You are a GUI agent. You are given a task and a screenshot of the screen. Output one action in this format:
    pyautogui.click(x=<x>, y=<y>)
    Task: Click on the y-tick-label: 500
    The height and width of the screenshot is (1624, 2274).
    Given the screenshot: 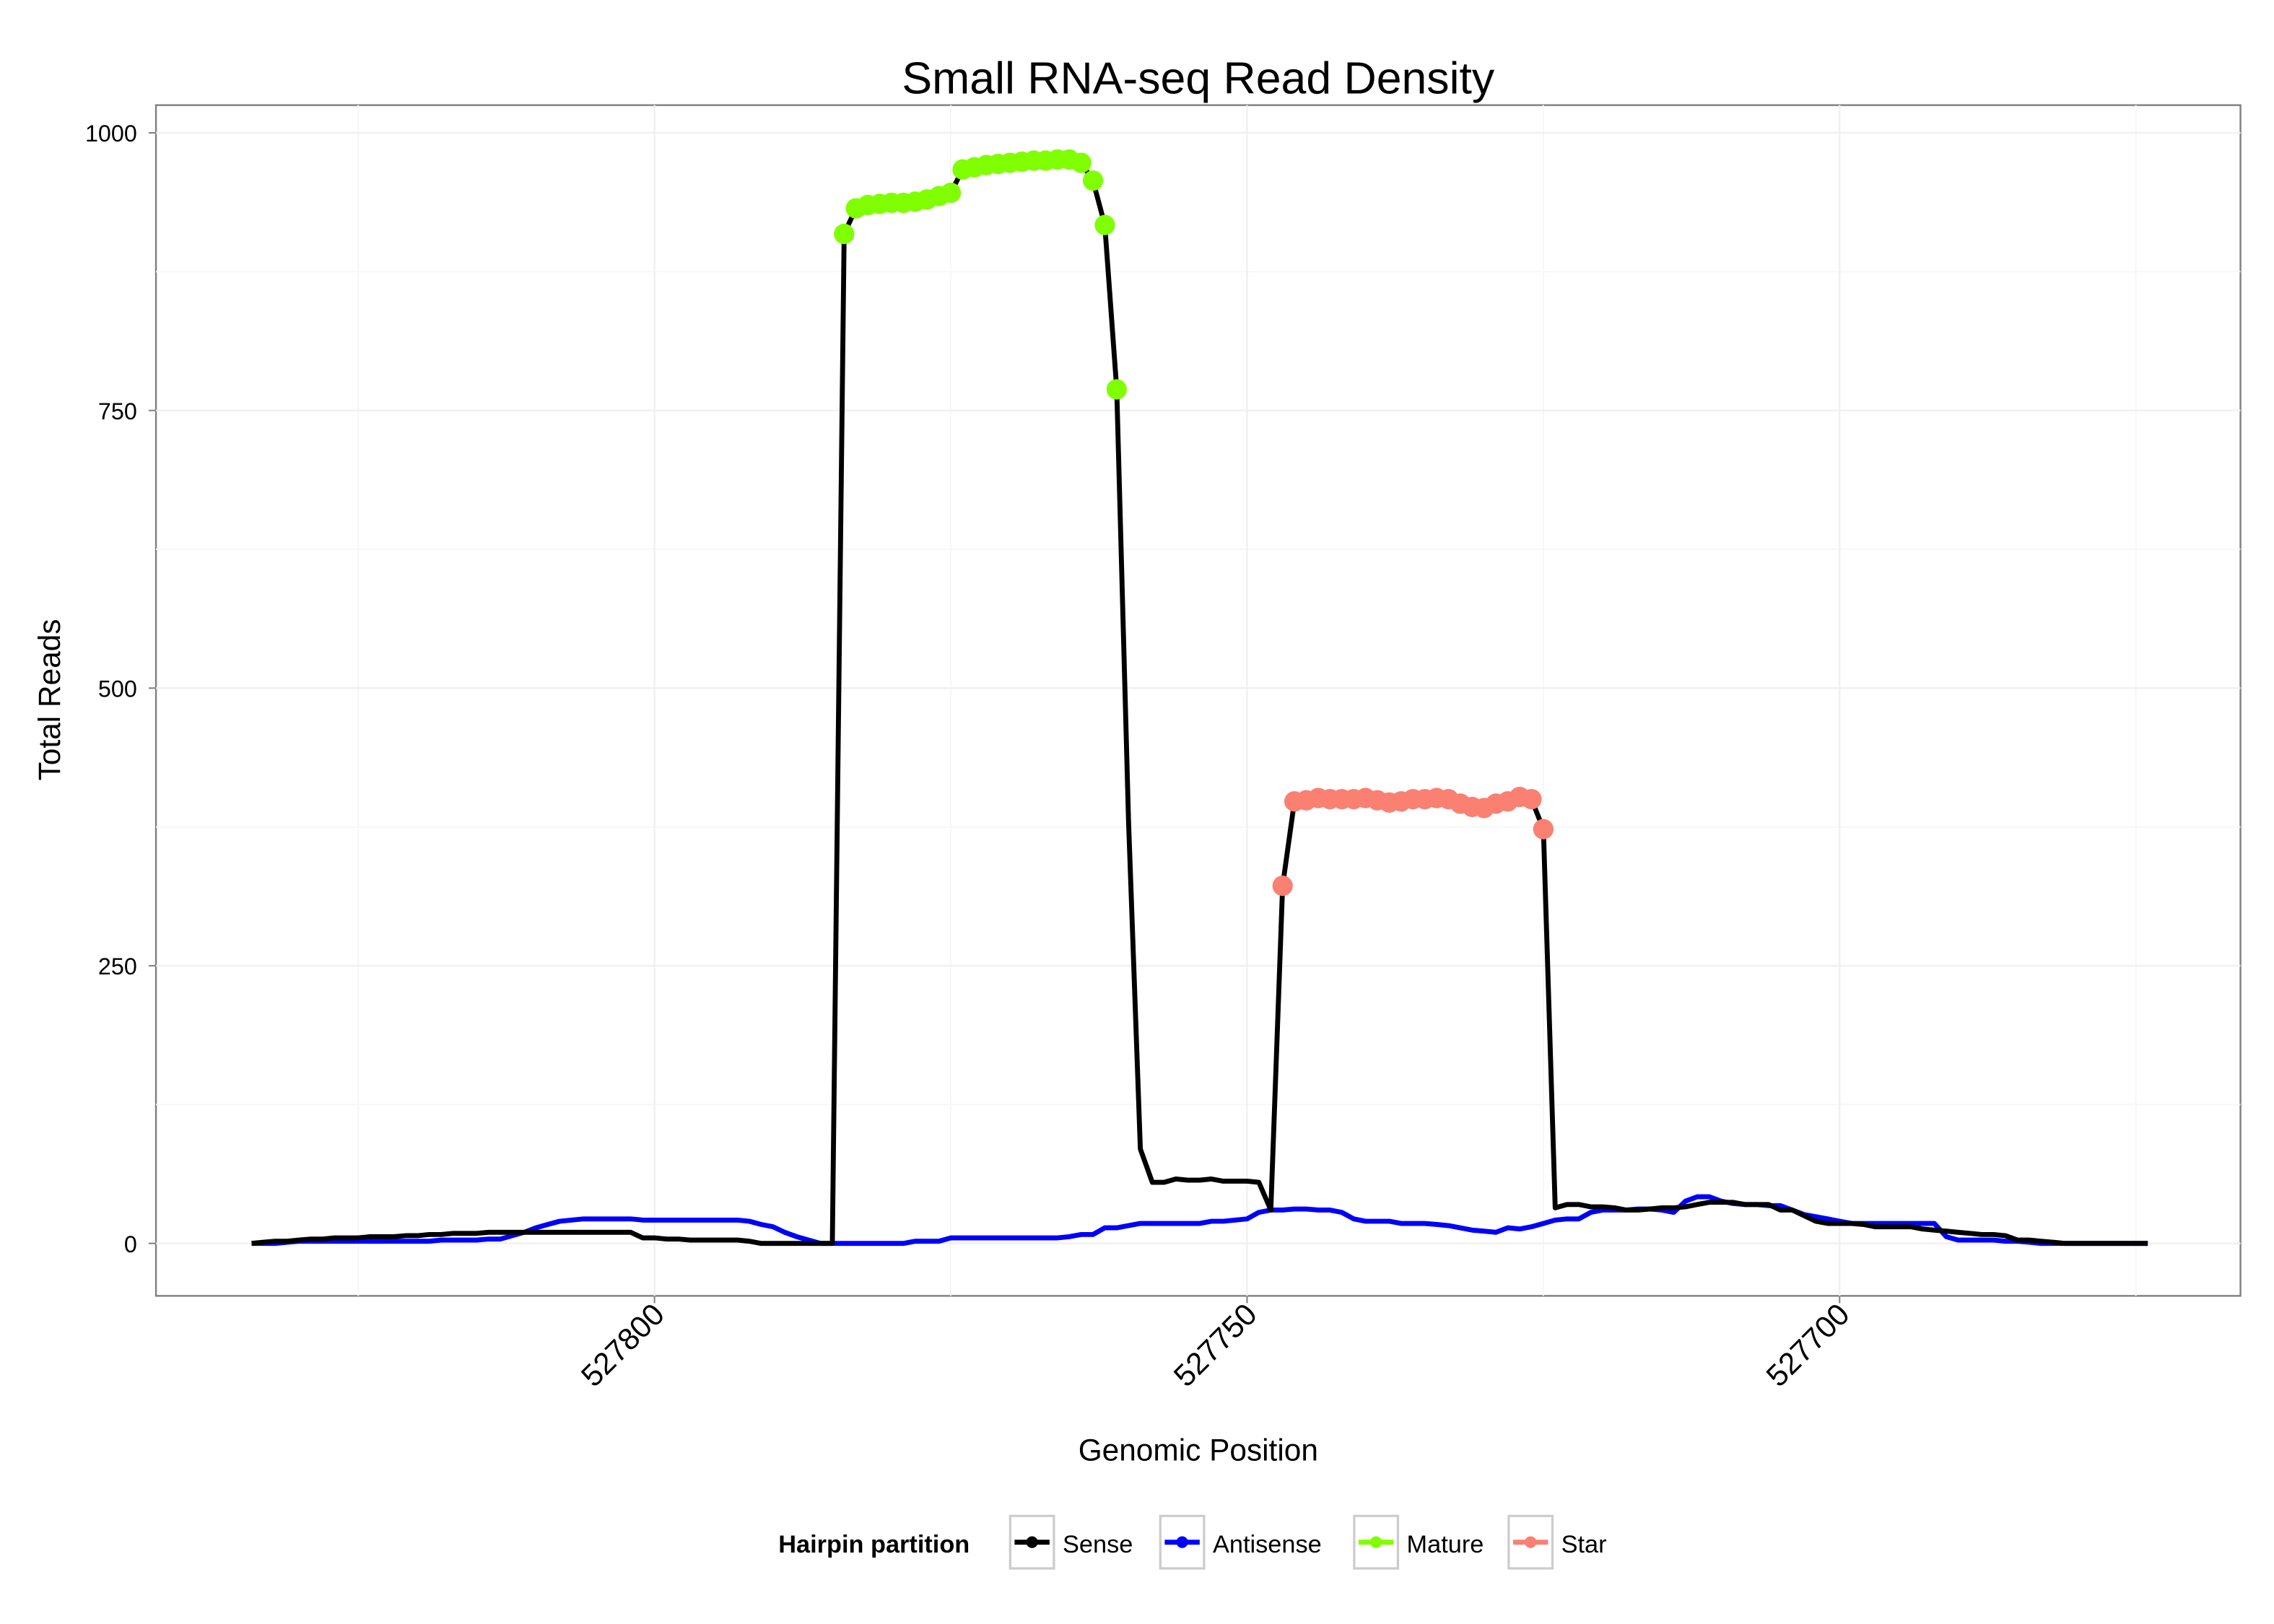 What is the action you would take?
    pyautogui.click(x=117, y=689)
    